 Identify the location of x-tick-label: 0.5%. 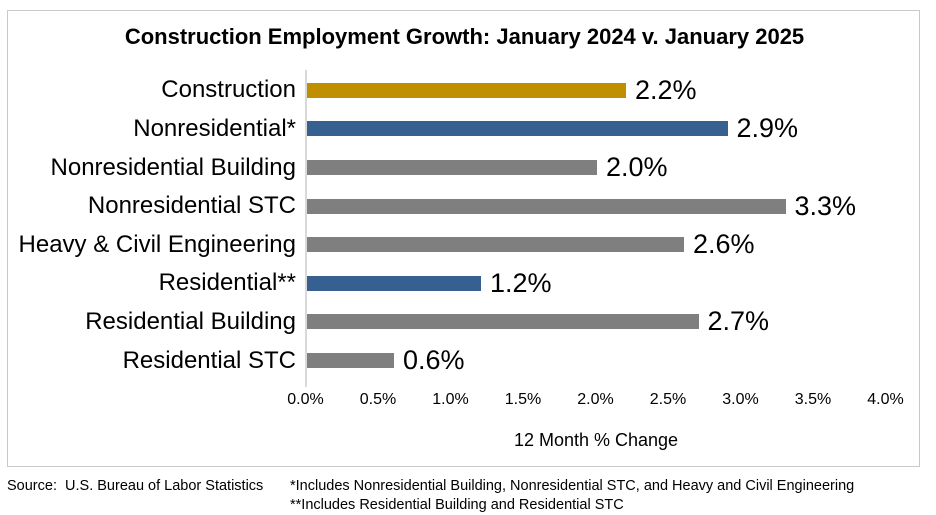
(378, 399).